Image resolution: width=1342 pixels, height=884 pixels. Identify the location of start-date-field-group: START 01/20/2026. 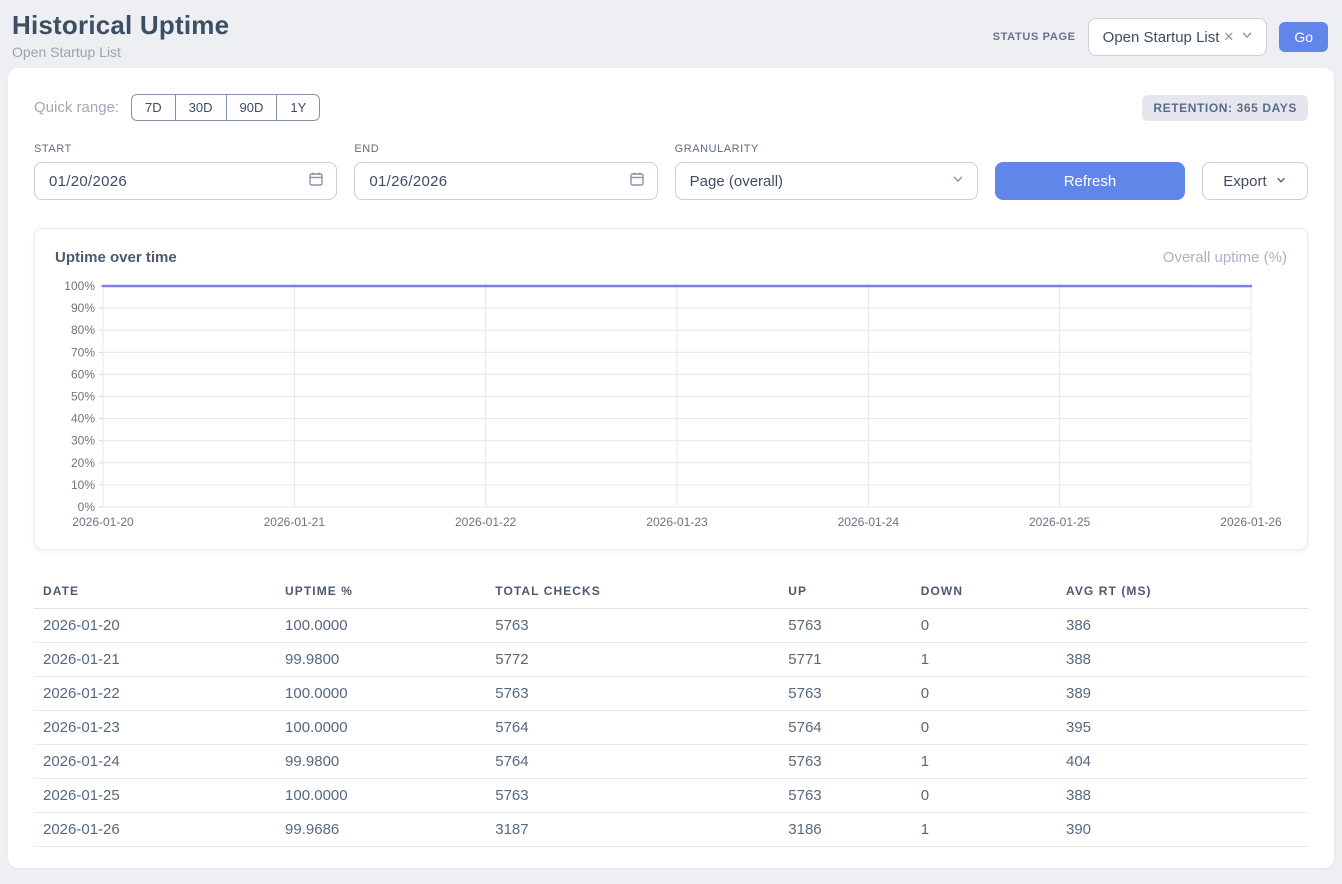
(186, 171).